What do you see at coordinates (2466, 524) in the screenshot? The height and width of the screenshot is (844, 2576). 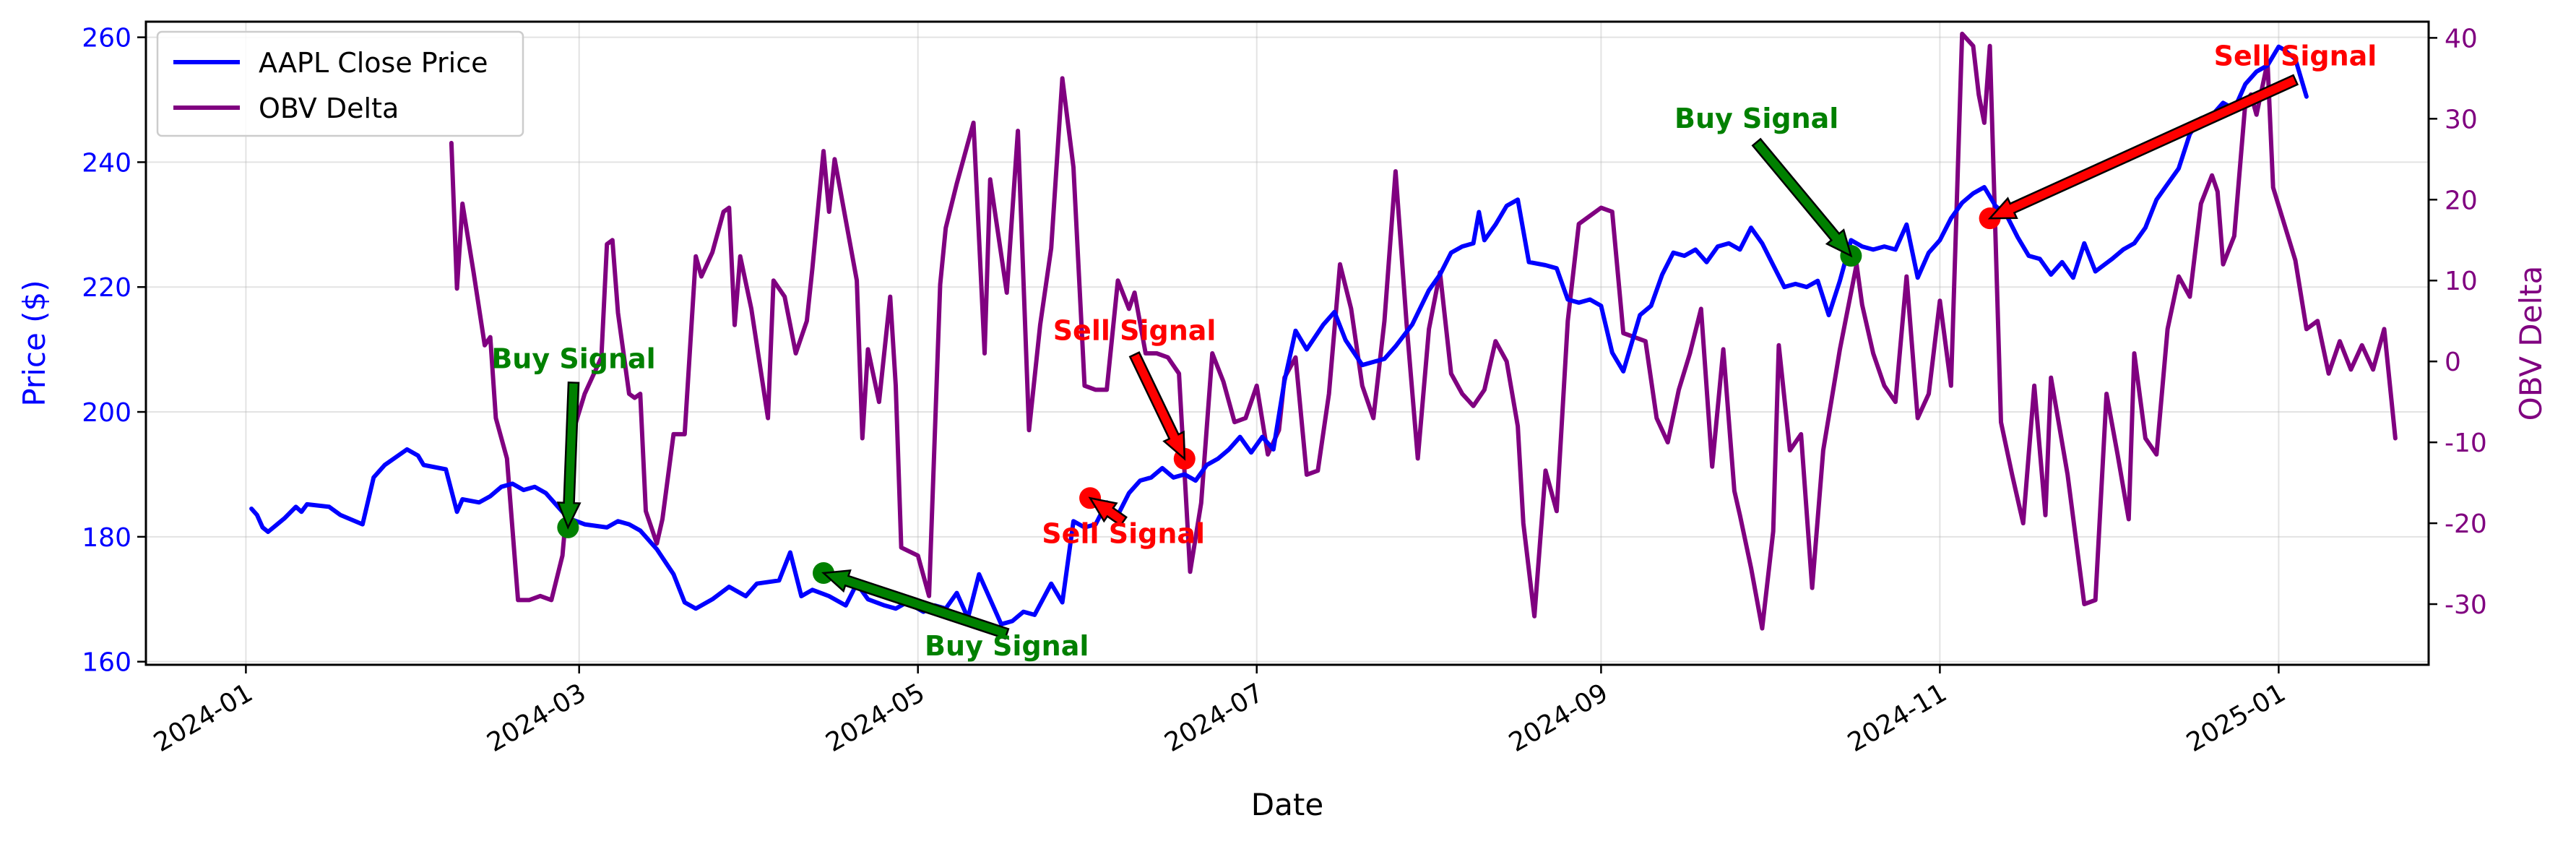 I see `y-right-tick-label: -20` at bounding box center [2466, 524].